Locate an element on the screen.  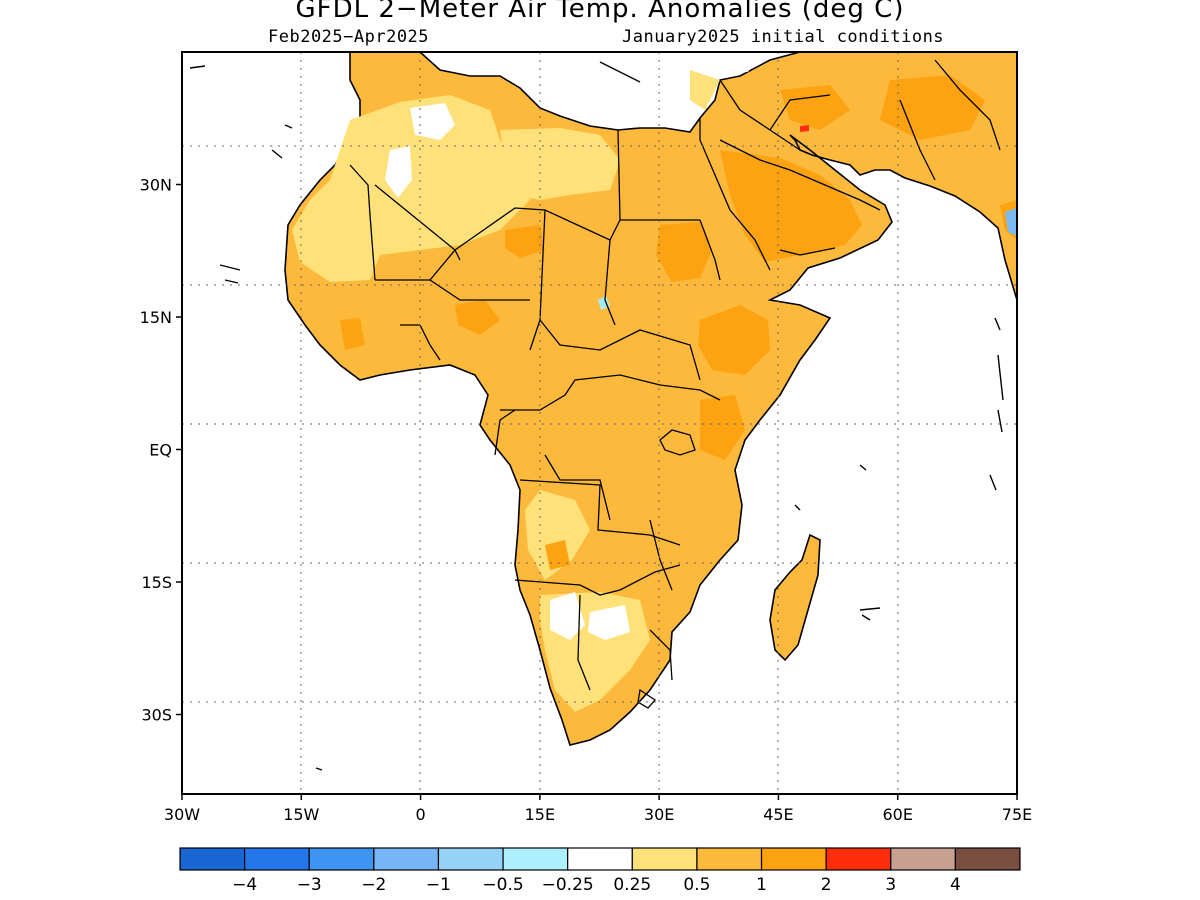
x-tick-label: 60E is located at coordinates (897, 814).